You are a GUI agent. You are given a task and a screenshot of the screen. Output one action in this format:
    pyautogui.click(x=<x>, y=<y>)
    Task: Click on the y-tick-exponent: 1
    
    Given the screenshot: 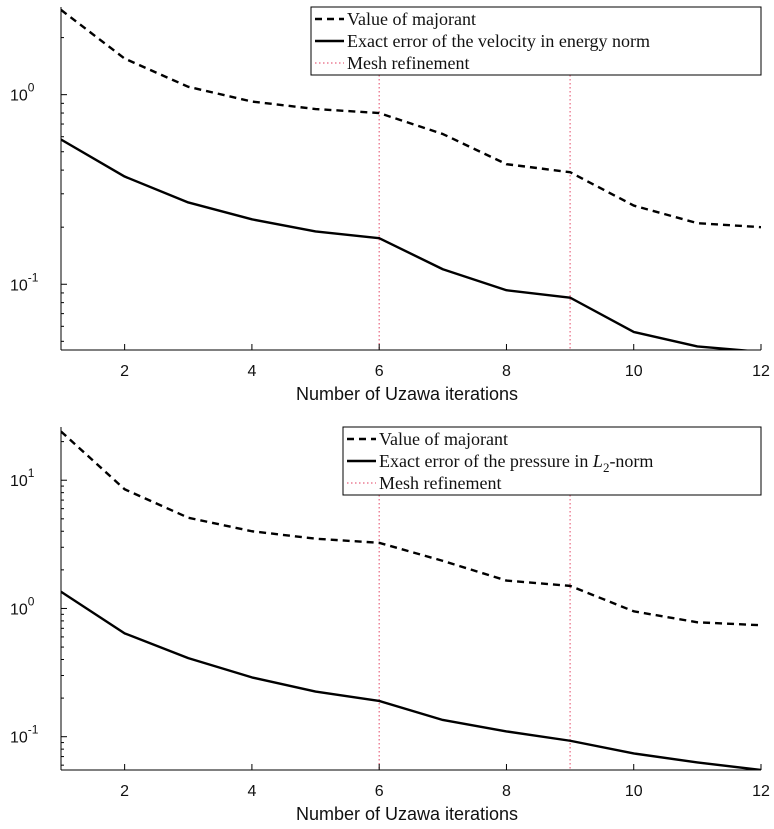 What is the action you would take?
    pyautogui.click(x=31, y=473)
    